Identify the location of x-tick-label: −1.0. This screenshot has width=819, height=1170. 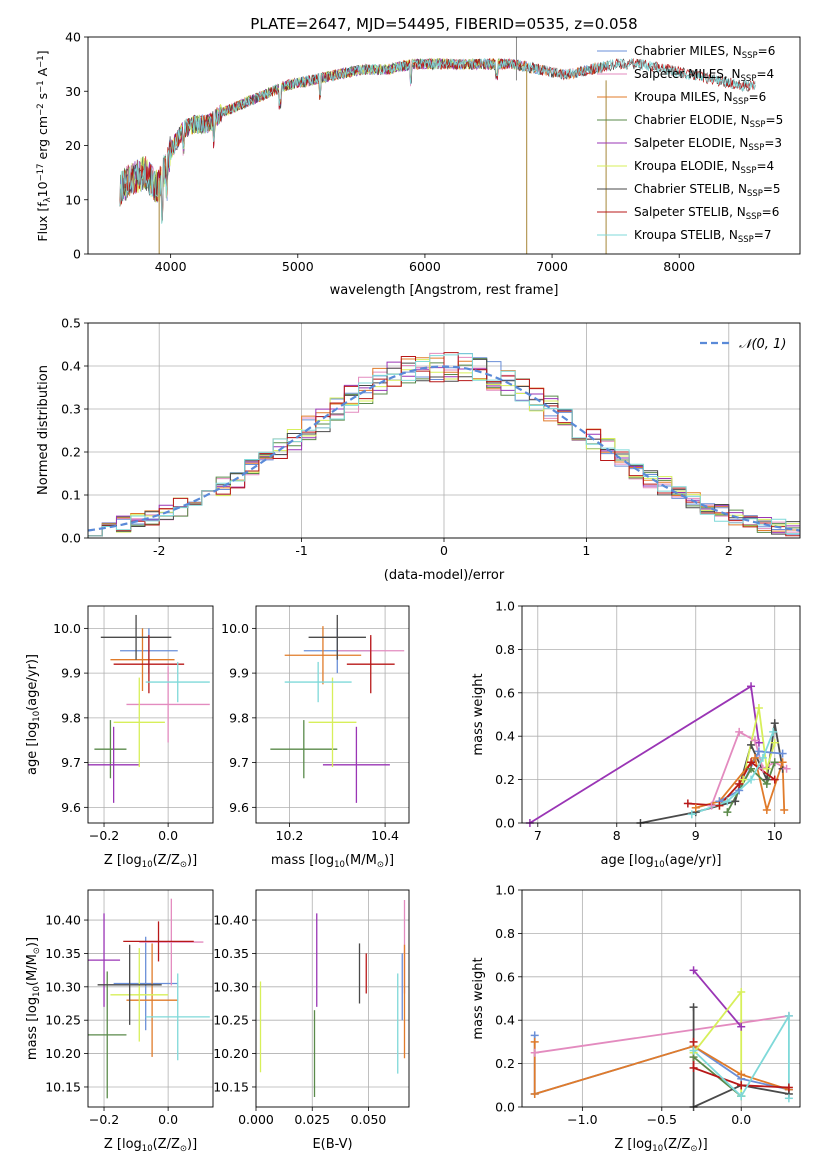
(582, 1119).